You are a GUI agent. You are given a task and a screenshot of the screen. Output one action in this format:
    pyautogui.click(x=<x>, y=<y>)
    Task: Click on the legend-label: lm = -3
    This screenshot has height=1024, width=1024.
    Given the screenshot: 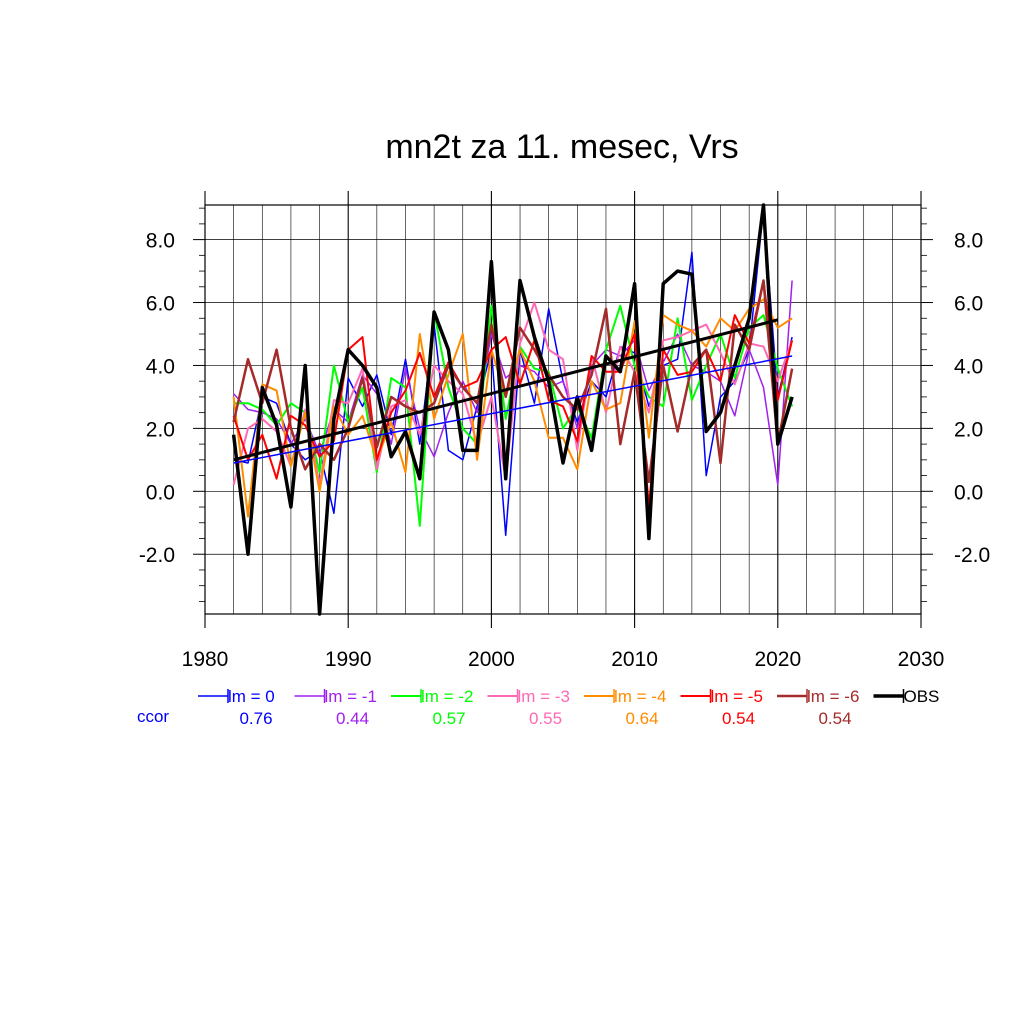 What is the action you would take?
    pyautogui.click(x=544, y=696)
    